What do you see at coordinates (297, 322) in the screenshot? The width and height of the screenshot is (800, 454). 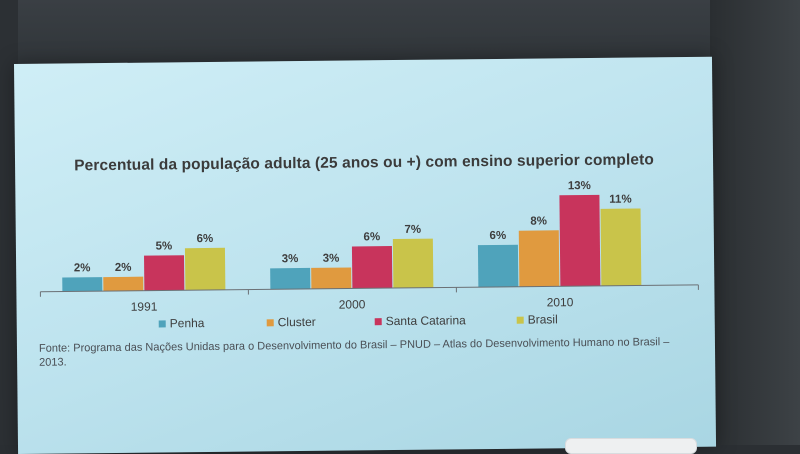 I see `legend-label: Cluster` at bounding box center [297, 322].